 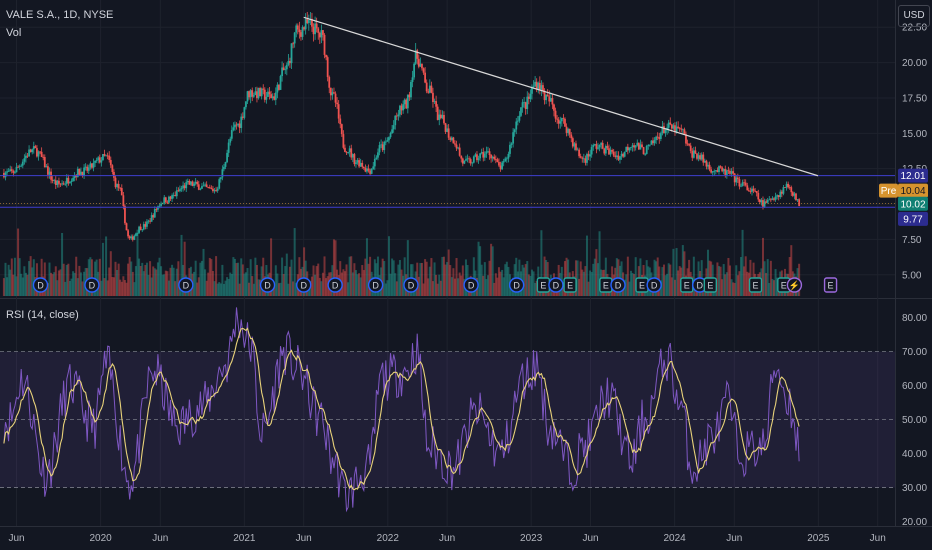 I want to click on pre-price-badge: 10.04, so click(x=913, y=190).